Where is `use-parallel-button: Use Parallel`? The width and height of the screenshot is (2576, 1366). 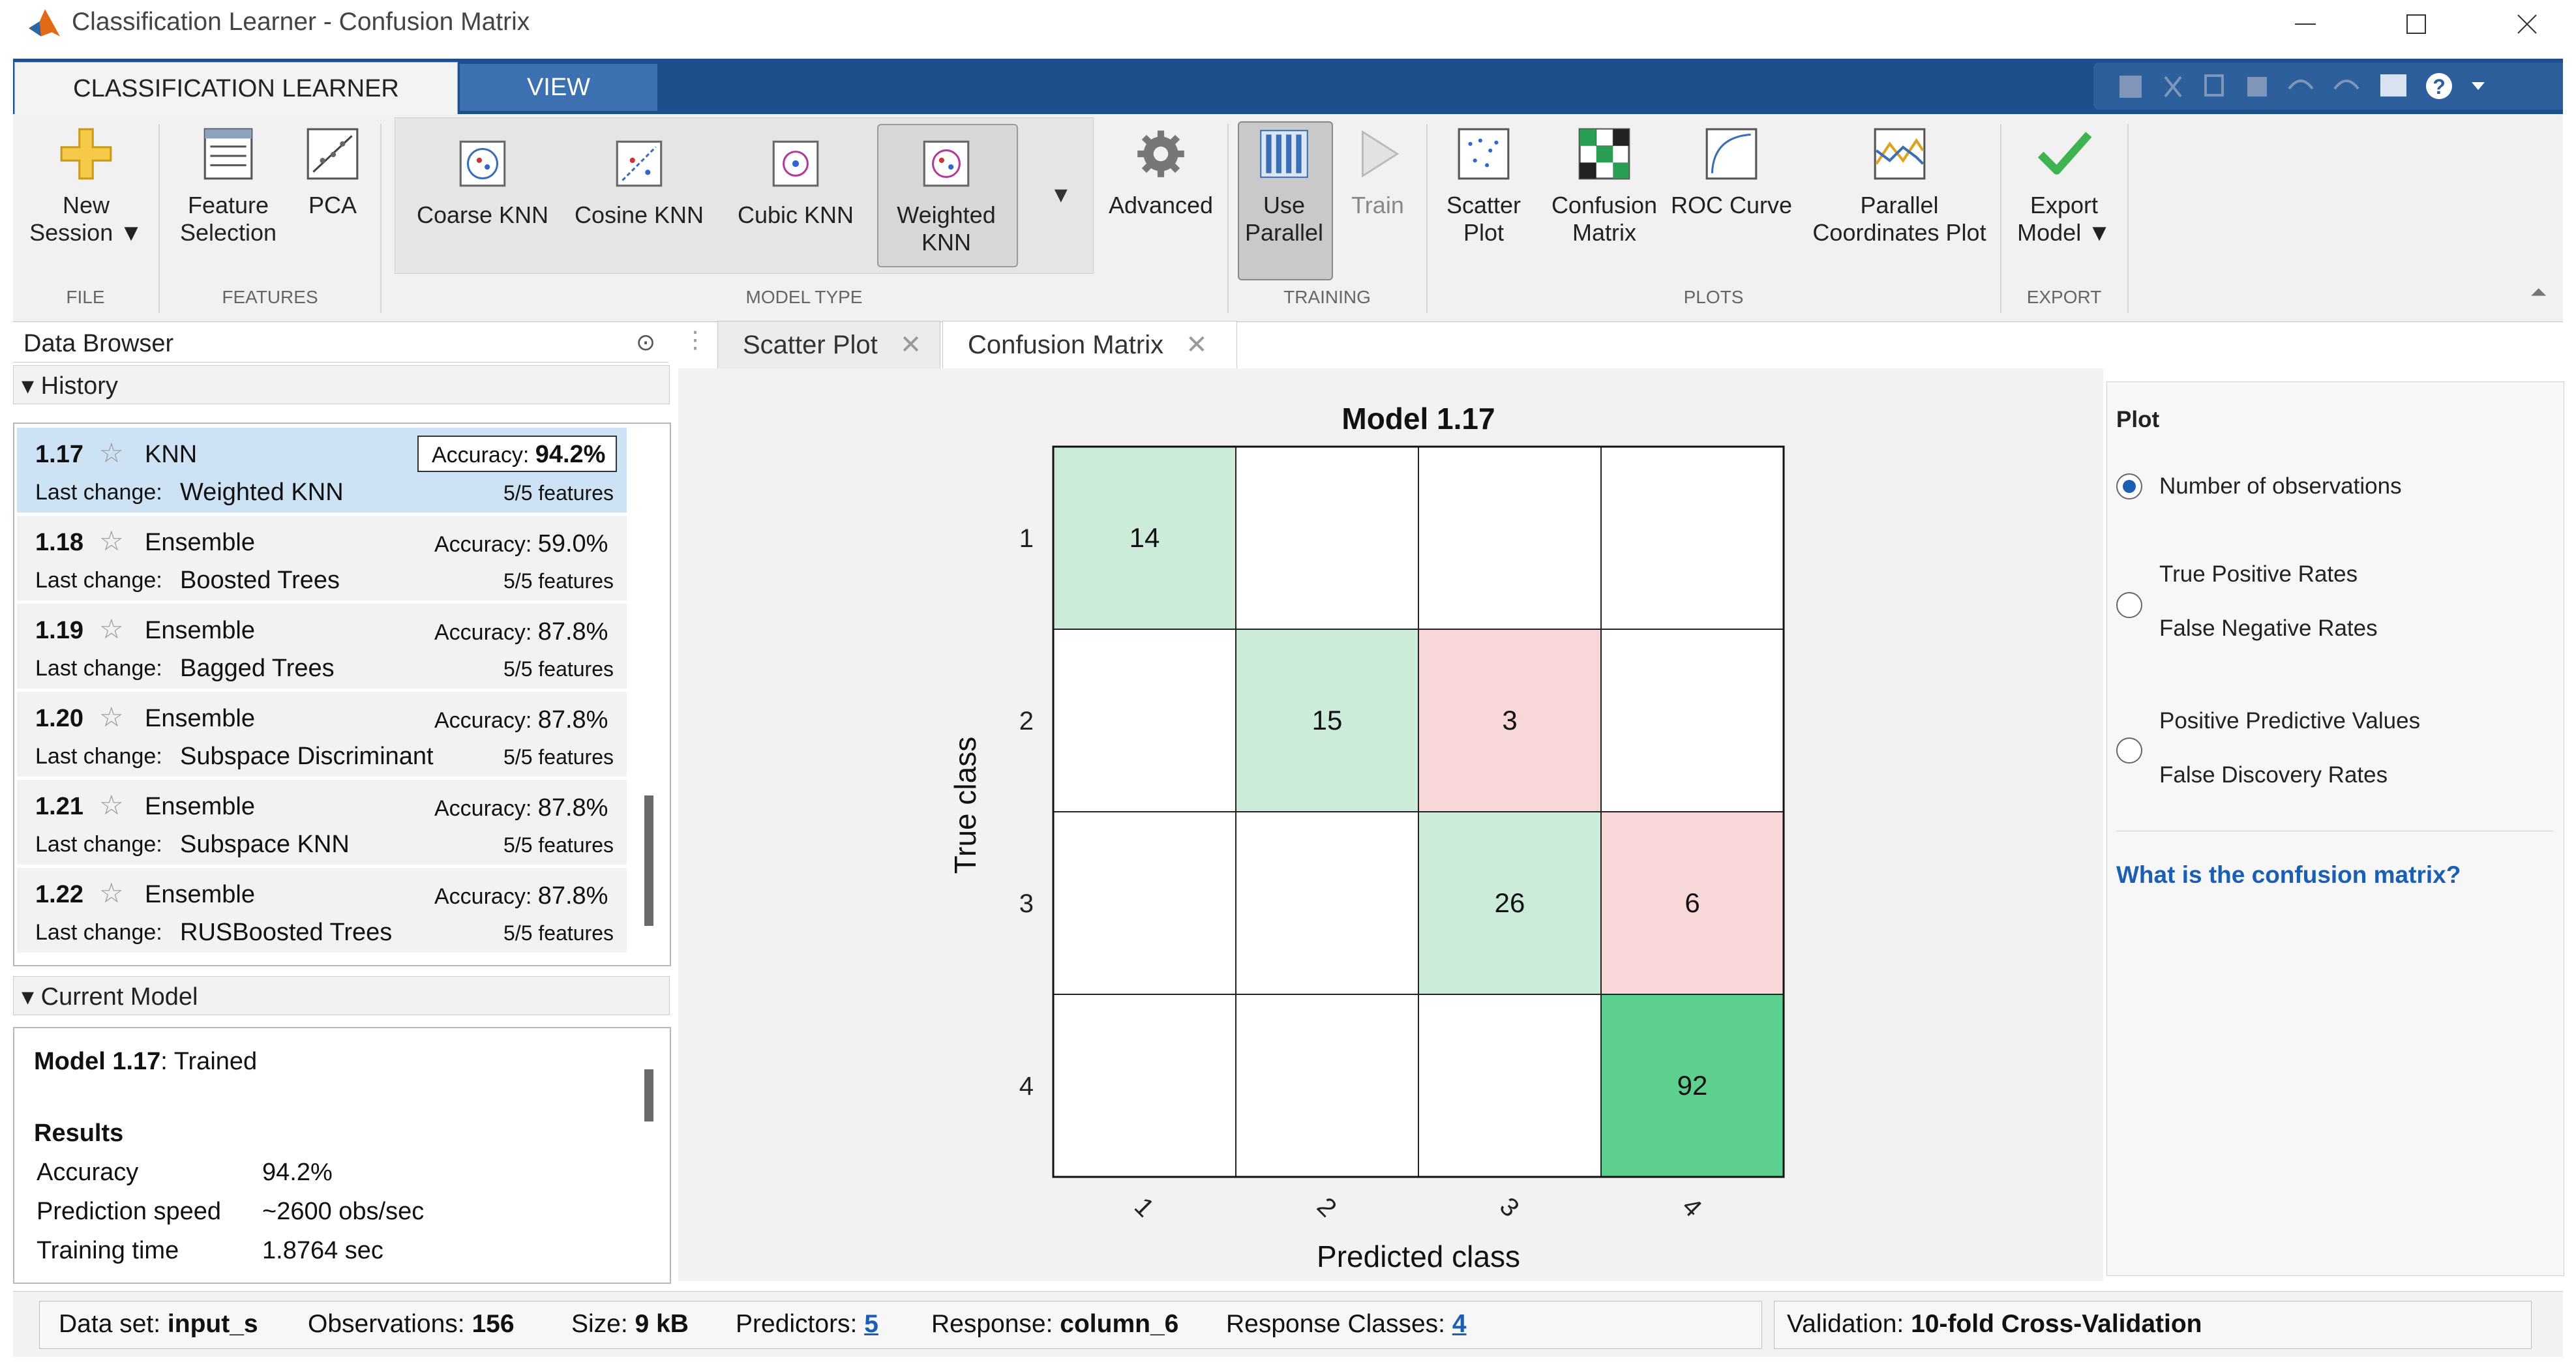
use-parallel-button: Use Parallel is located at coordinates (1284, 185).